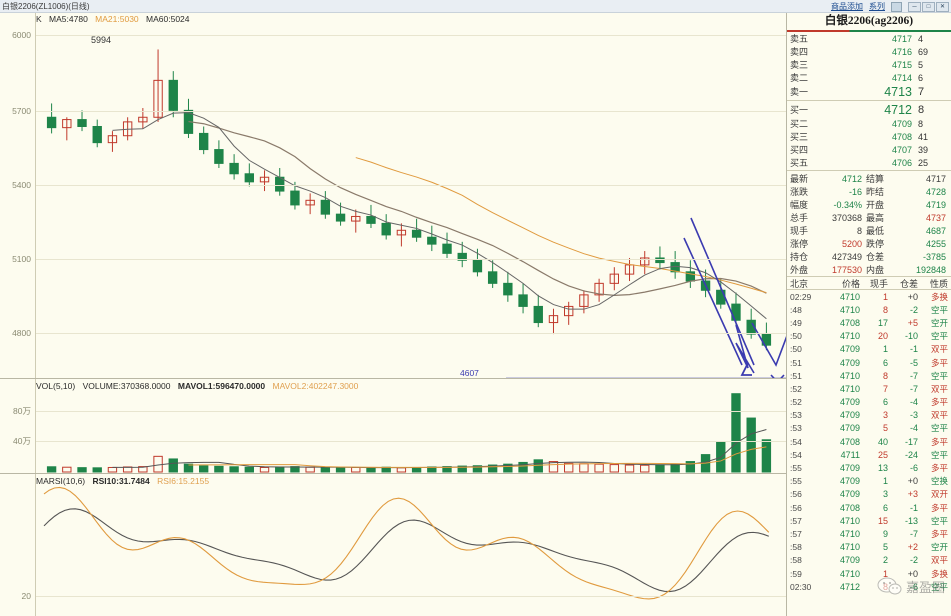  What do you see at coordinates (913, 468) in the screenshot?
I see `tick-oi-change: -6` at bounding box center [913, 468].